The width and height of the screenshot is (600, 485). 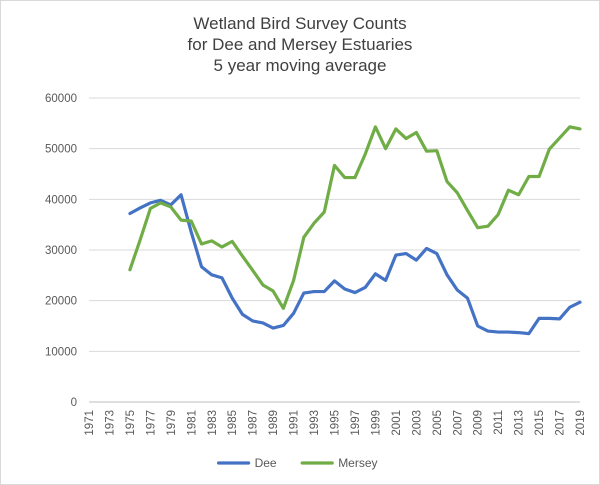 What do you see at coordinates (357, 463) in the screenshot?
I see `legend-label-mersey: Mersey` at bounding box center [357, 463].